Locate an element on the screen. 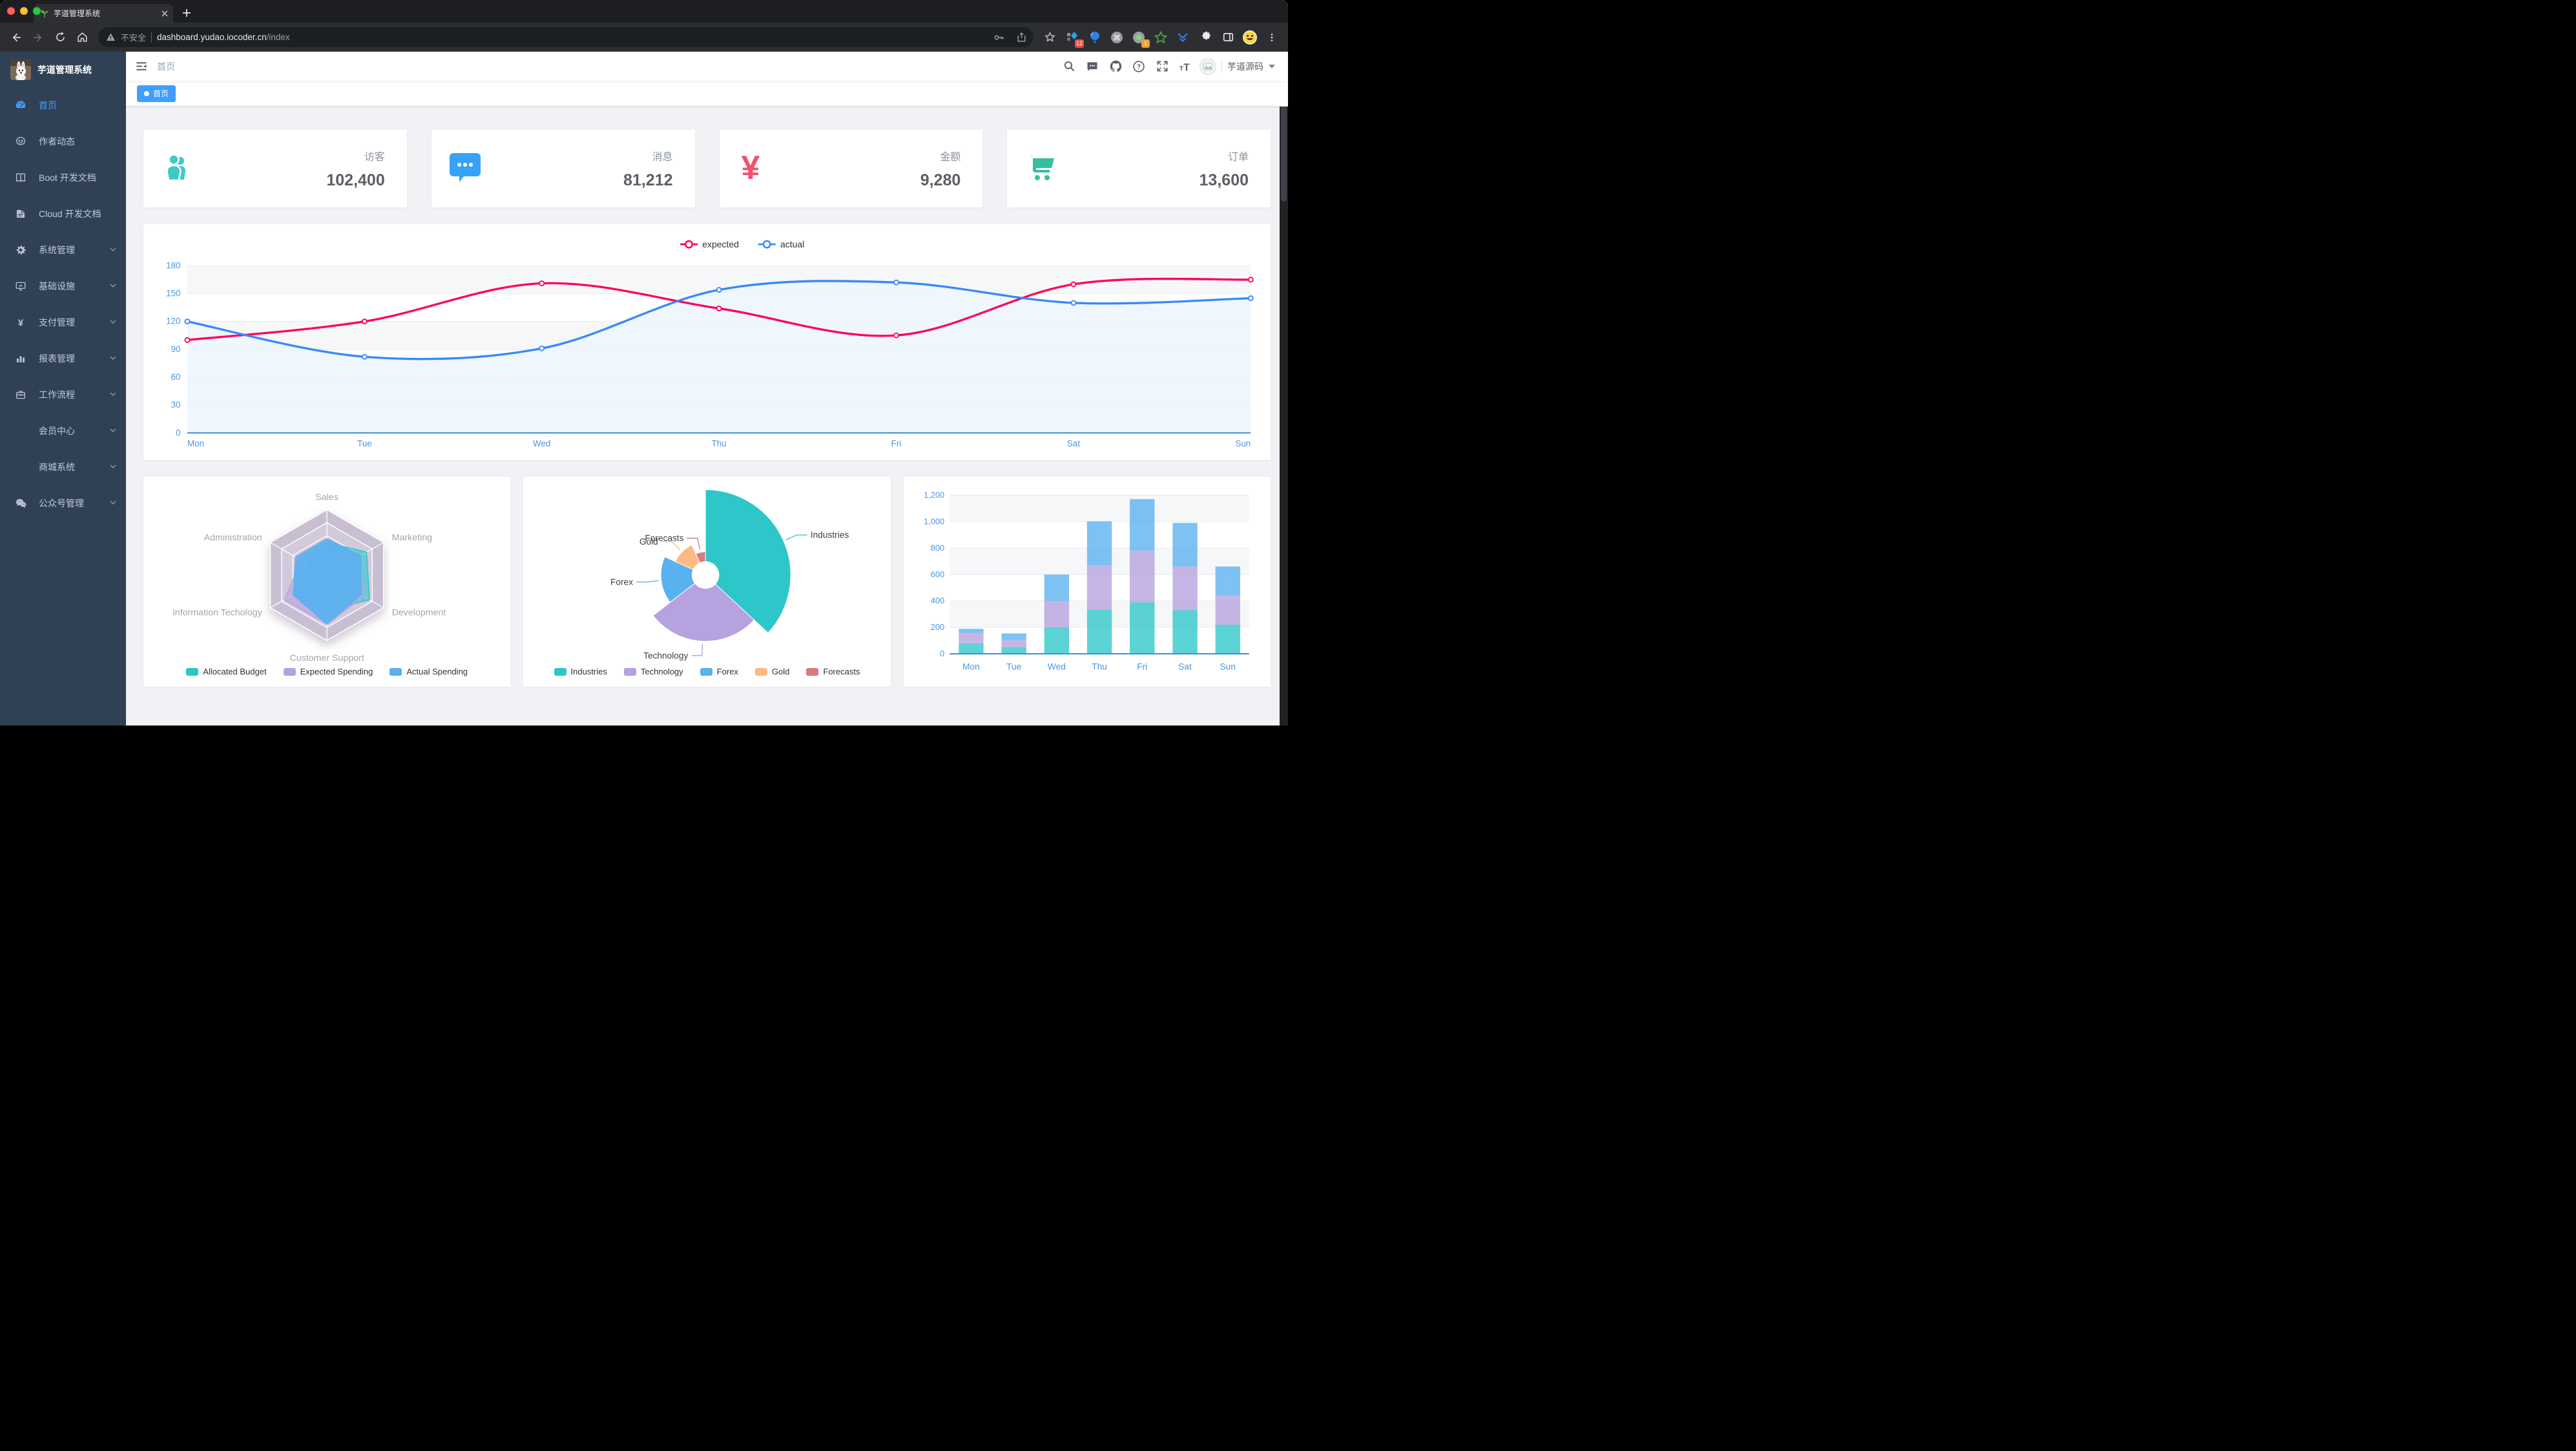 The image size is (2576, 1451). stat-card-0: 访客 102,400 is located at coordinates (275, 168).